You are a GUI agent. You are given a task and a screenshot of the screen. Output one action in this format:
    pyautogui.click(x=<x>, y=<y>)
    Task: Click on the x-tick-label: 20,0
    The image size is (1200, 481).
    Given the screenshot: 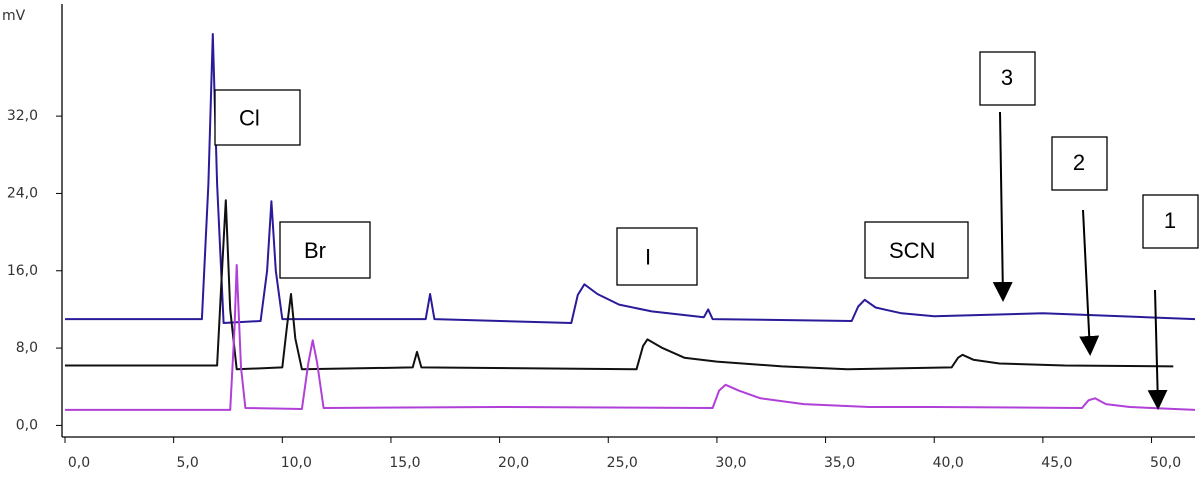 What is the action you would take?
    pyautogui.click(x=513, y=463)
    